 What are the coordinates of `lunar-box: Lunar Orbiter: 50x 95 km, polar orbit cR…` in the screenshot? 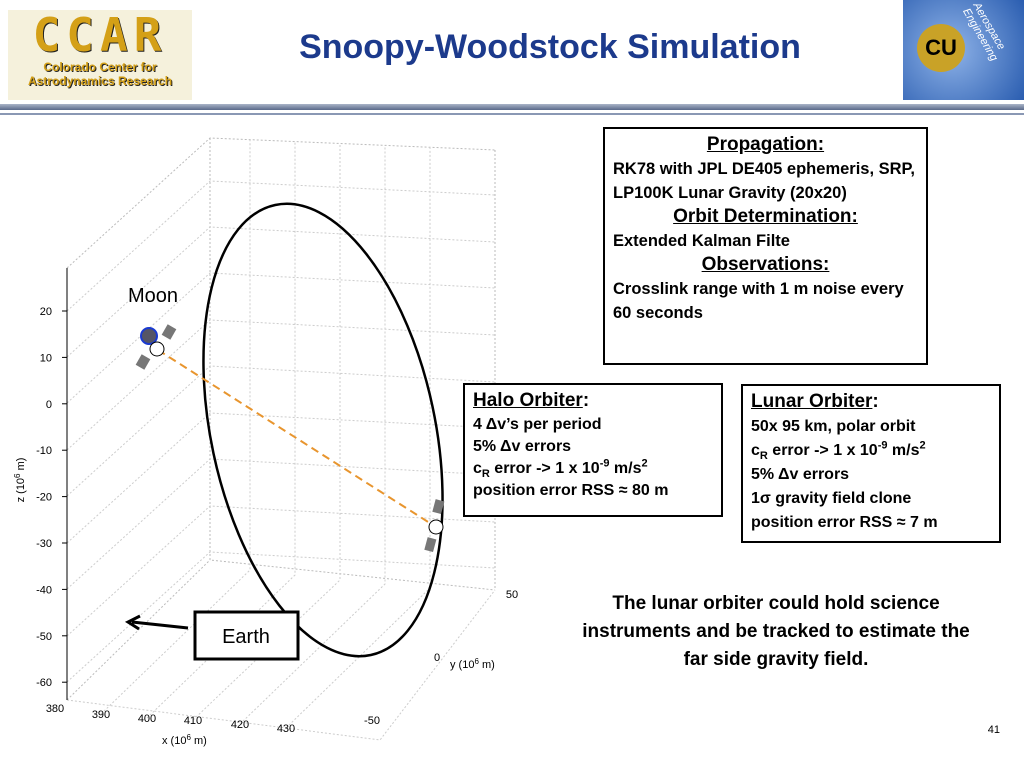 It's located at (871, 463).